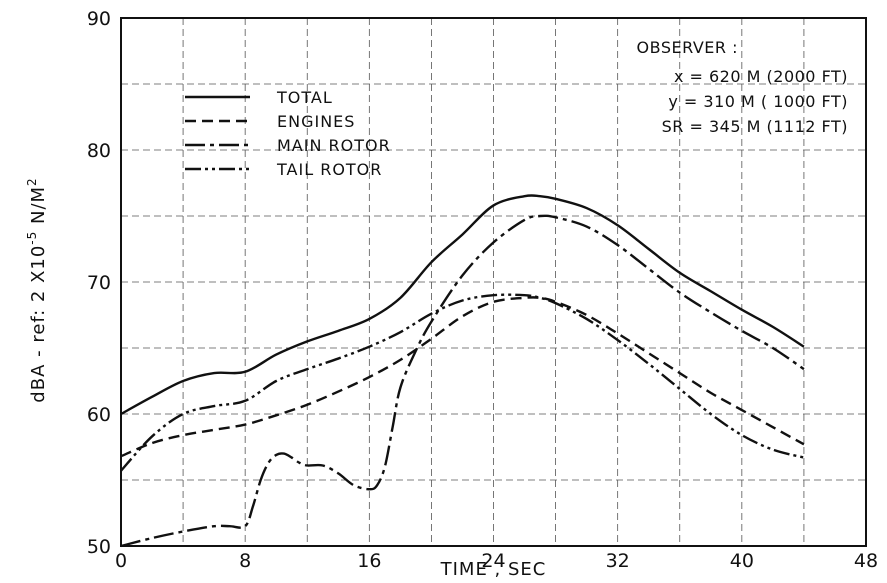 The image size is (887, 583). What do you see at coordinates (369, 561) in the screenshot?
I see `x-tick-label: 16` at bounding box center [369, 561].